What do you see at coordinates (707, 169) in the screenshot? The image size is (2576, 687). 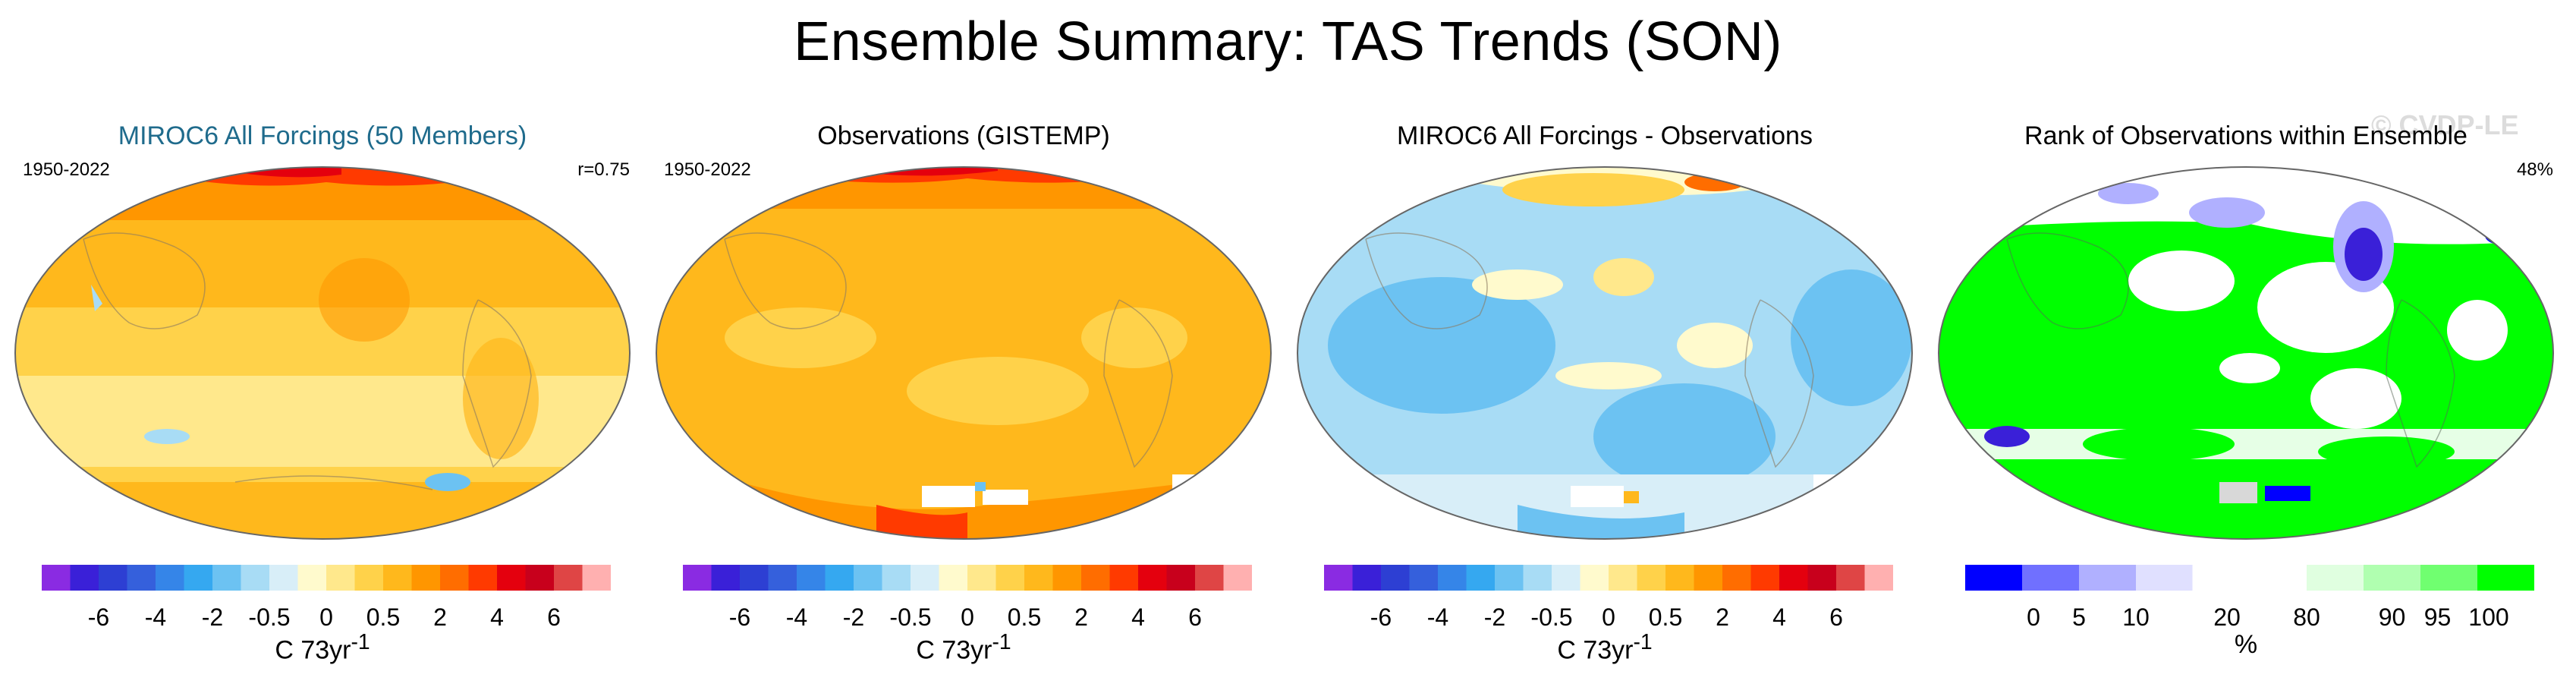 I see `period-label: 1950-2022` at bounding box center [707, 169].